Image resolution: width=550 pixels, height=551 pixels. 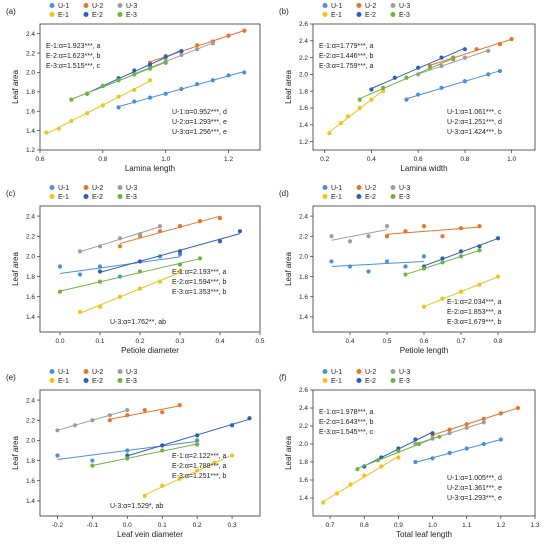 What do you see at coordinates (150, 168) in the screenshot?
I see `x-axis-title: Lamina length` at bounding box center [150, 168].